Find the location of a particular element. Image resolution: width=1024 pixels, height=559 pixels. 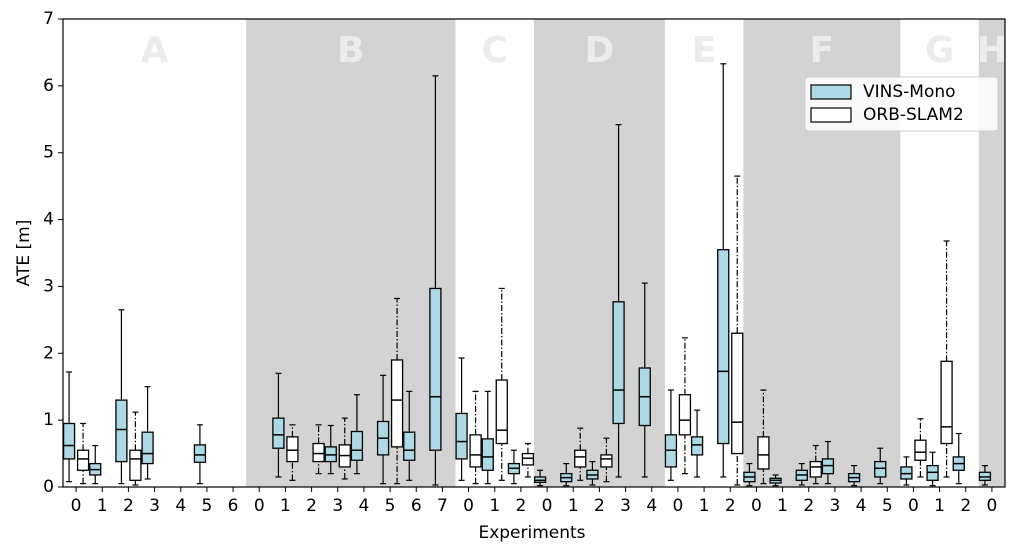

y-axis-label: ATE [m] is located at coordinates (24, 253).